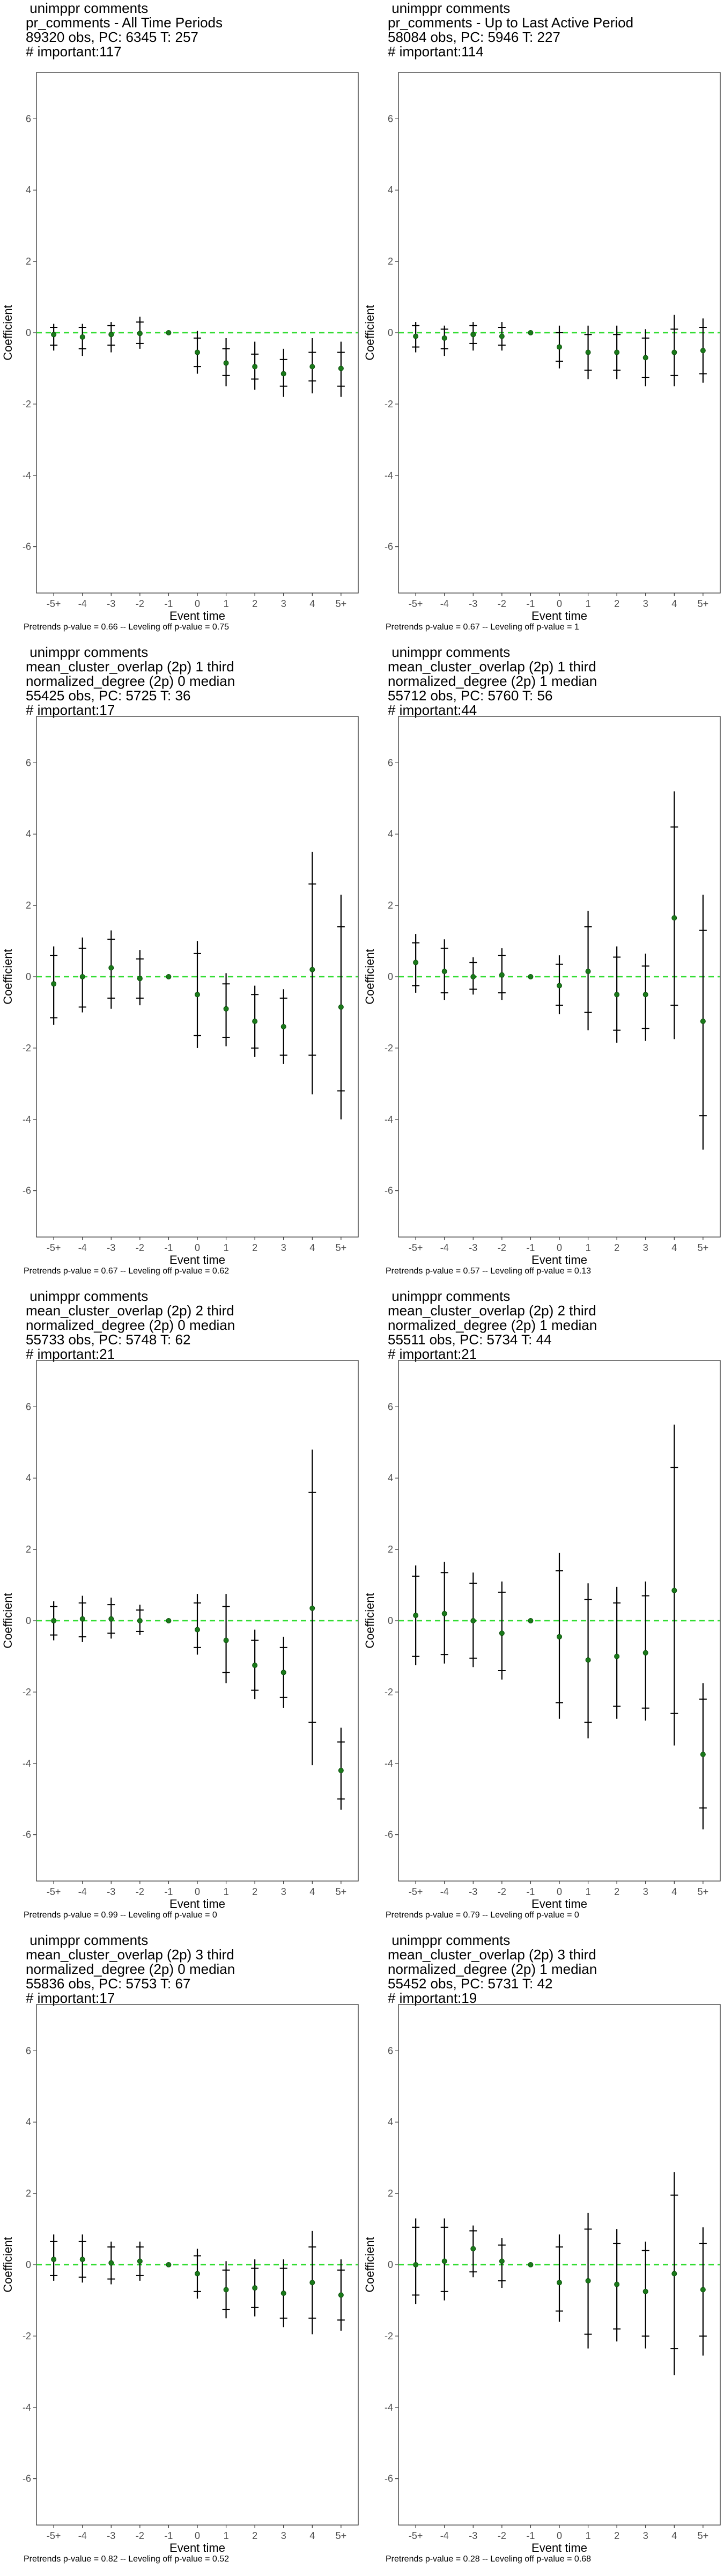  What do you see at coordinates (416, 1891) in the screenshot?
I see `x-tick-label: -5+` at bounding box center [416, 1891].